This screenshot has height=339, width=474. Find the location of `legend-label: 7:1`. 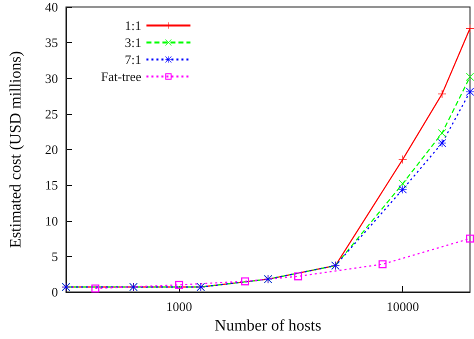

legend-label: 7:1 is located at coordinates (133, 59).